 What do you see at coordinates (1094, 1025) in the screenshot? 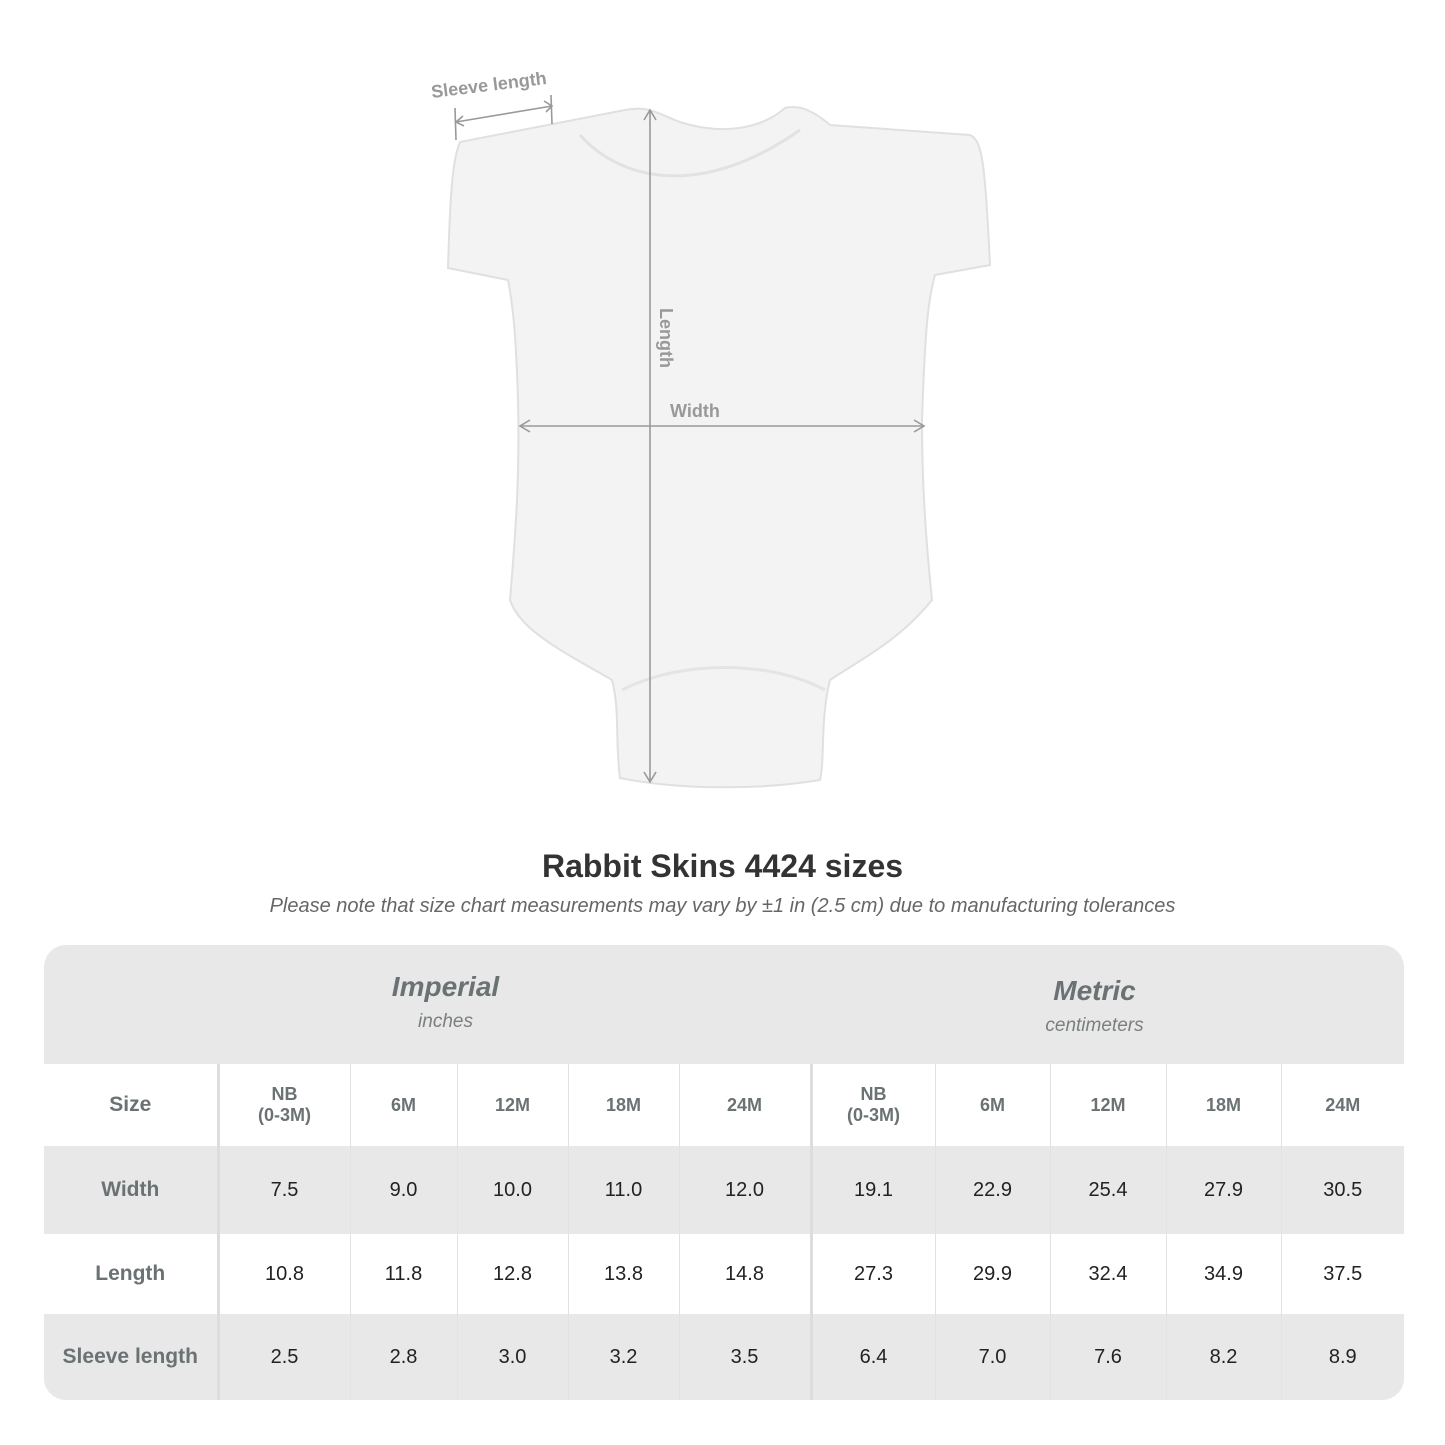
I see `metric-unit: centimeters` at bounding box center [1094, 1025].